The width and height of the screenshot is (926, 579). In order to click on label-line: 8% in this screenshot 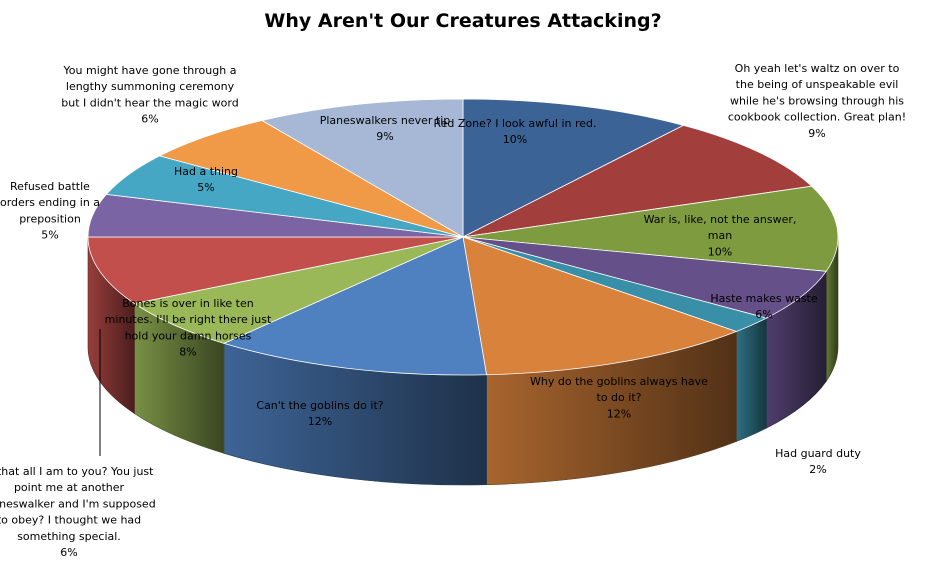, I will do `click(187, 352)`.